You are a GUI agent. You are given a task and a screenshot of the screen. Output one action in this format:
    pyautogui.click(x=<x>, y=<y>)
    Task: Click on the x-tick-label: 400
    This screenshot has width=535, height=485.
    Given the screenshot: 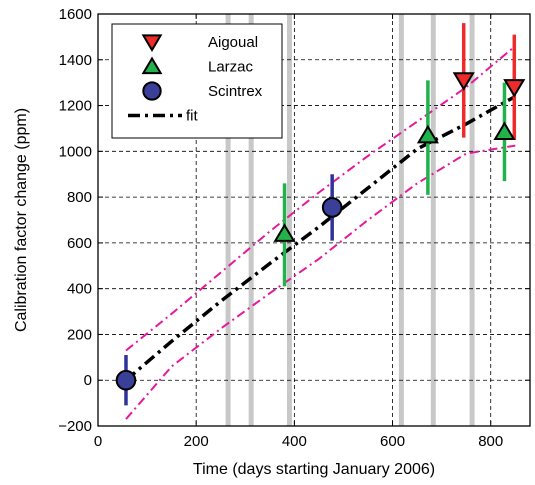 What is the action you would take?
    pyautogui.click(x=294, y=441)
    